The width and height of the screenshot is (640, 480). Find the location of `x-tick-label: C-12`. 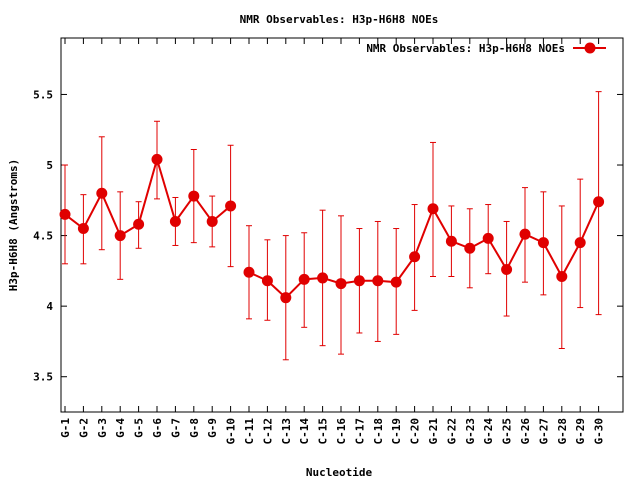

x-tick-label: C-12 is located at coordinates (267, 431).